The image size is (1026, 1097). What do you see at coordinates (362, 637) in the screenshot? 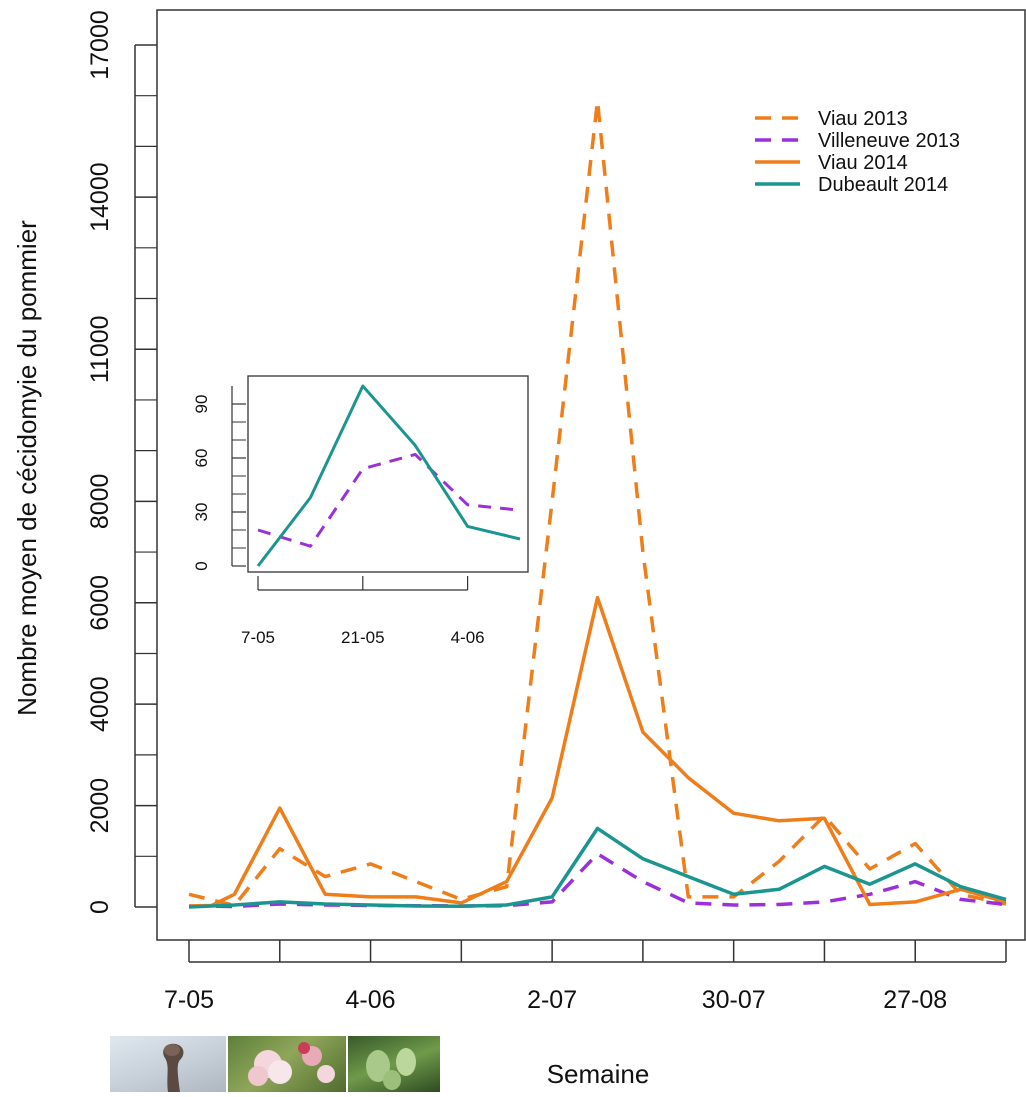
I see `inset-x-tick-label-1: 21-05` at bounding box center [362, 637].